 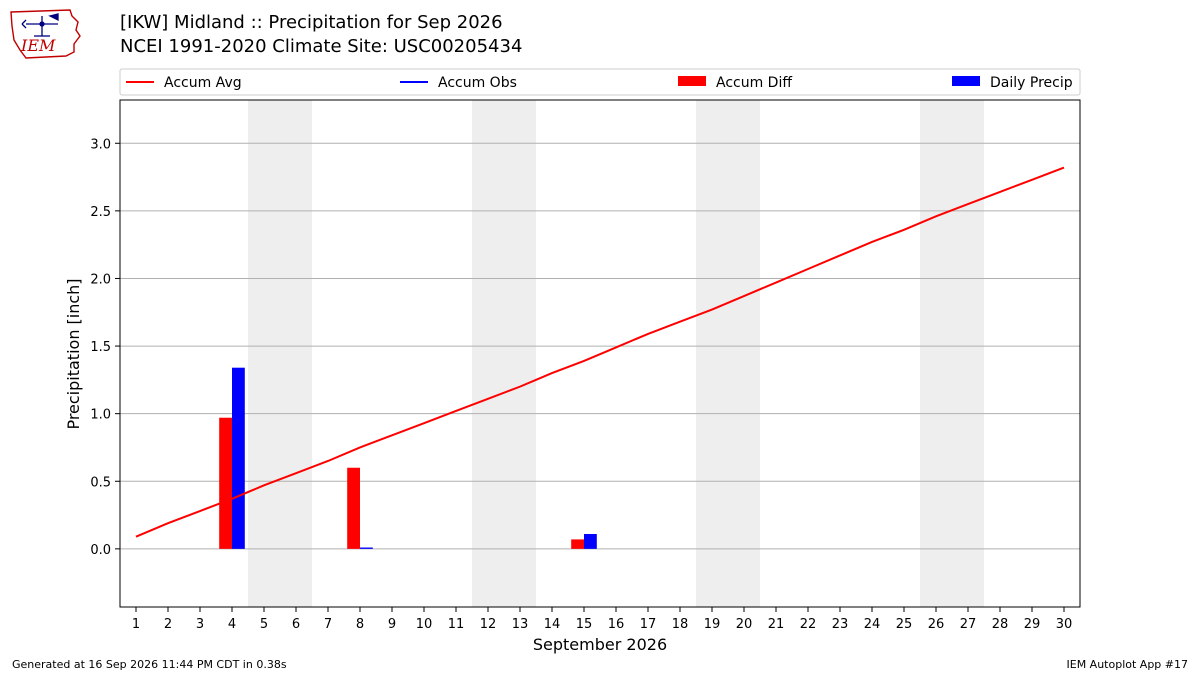 I want to click on y-axis-label: Precipitation [inch], so click(x=73, y=353).